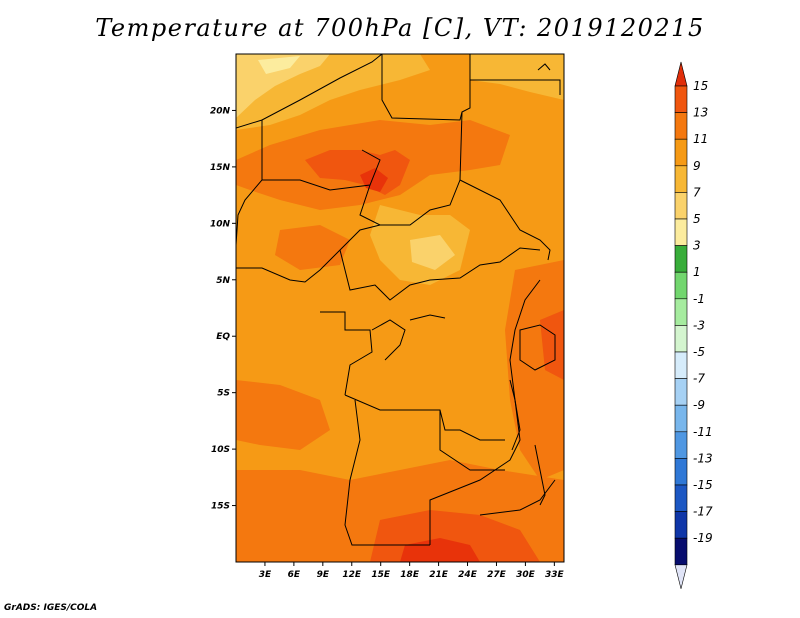 This screenshot has height=618, width=800. I want to click on colorbar-label: -15, so click(703, 485).